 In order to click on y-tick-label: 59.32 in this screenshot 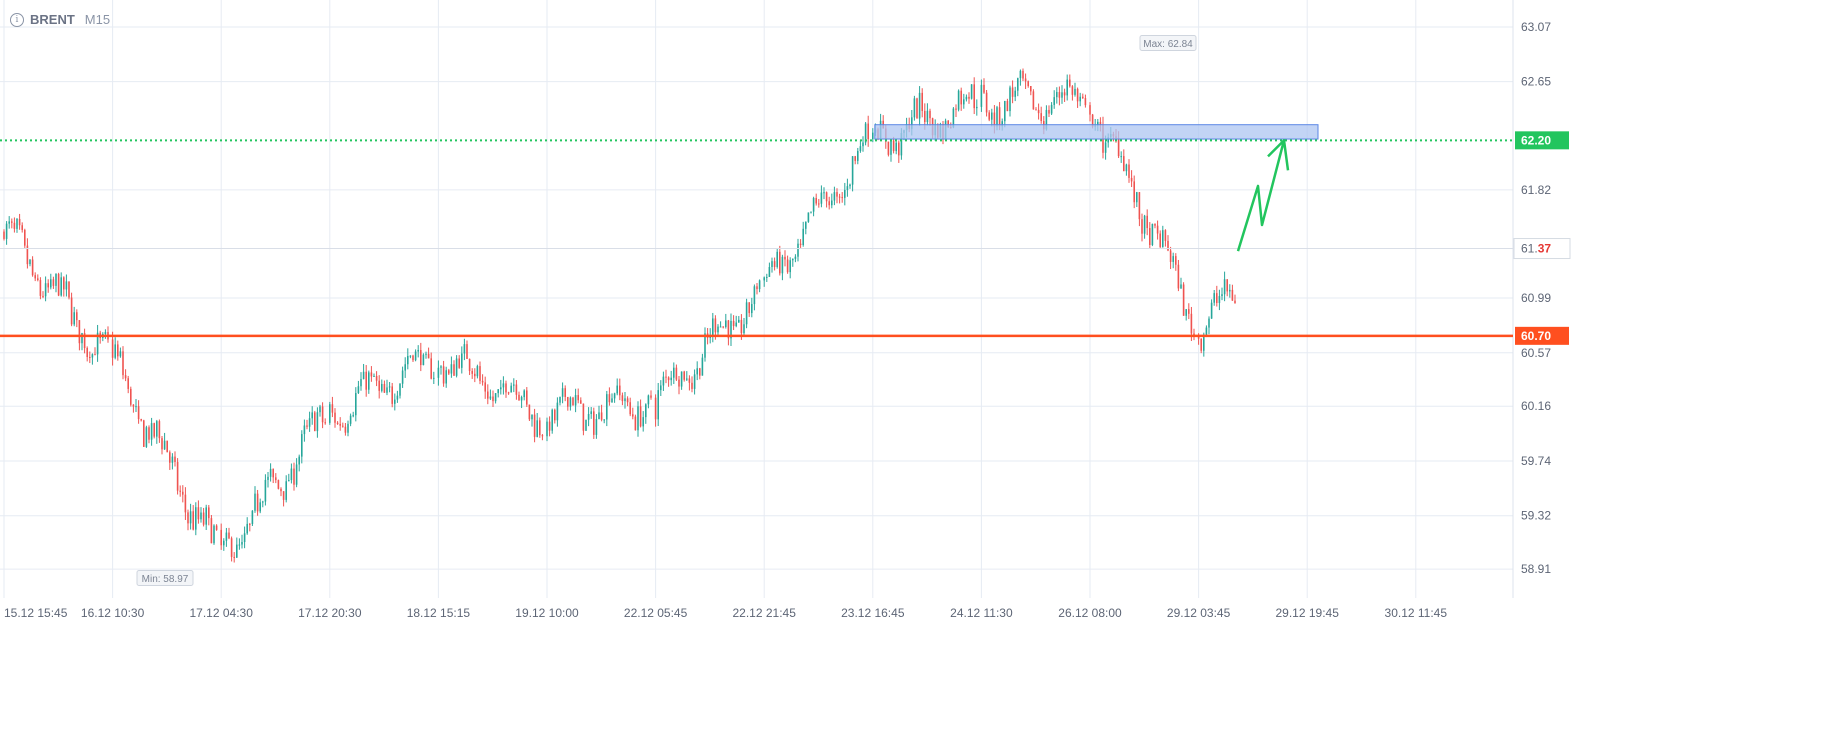, I will do `click(1536, 516)`.